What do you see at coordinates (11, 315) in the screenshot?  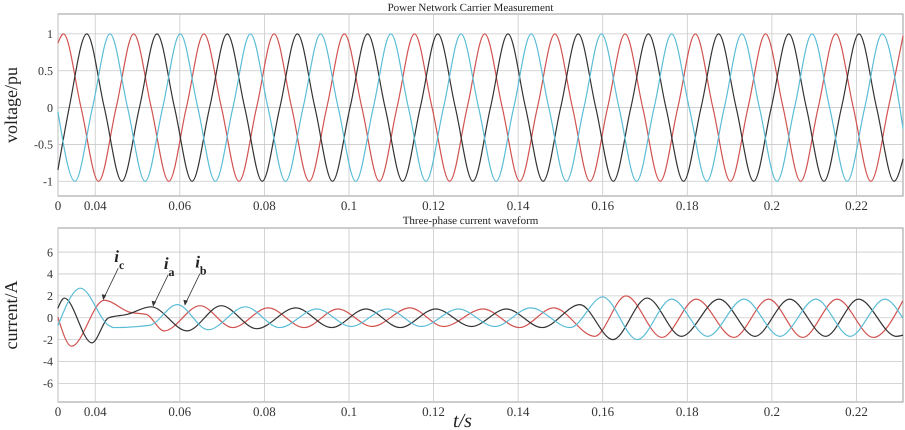 I see `y-axis-title: current/A` at bounding box center [11, 315].